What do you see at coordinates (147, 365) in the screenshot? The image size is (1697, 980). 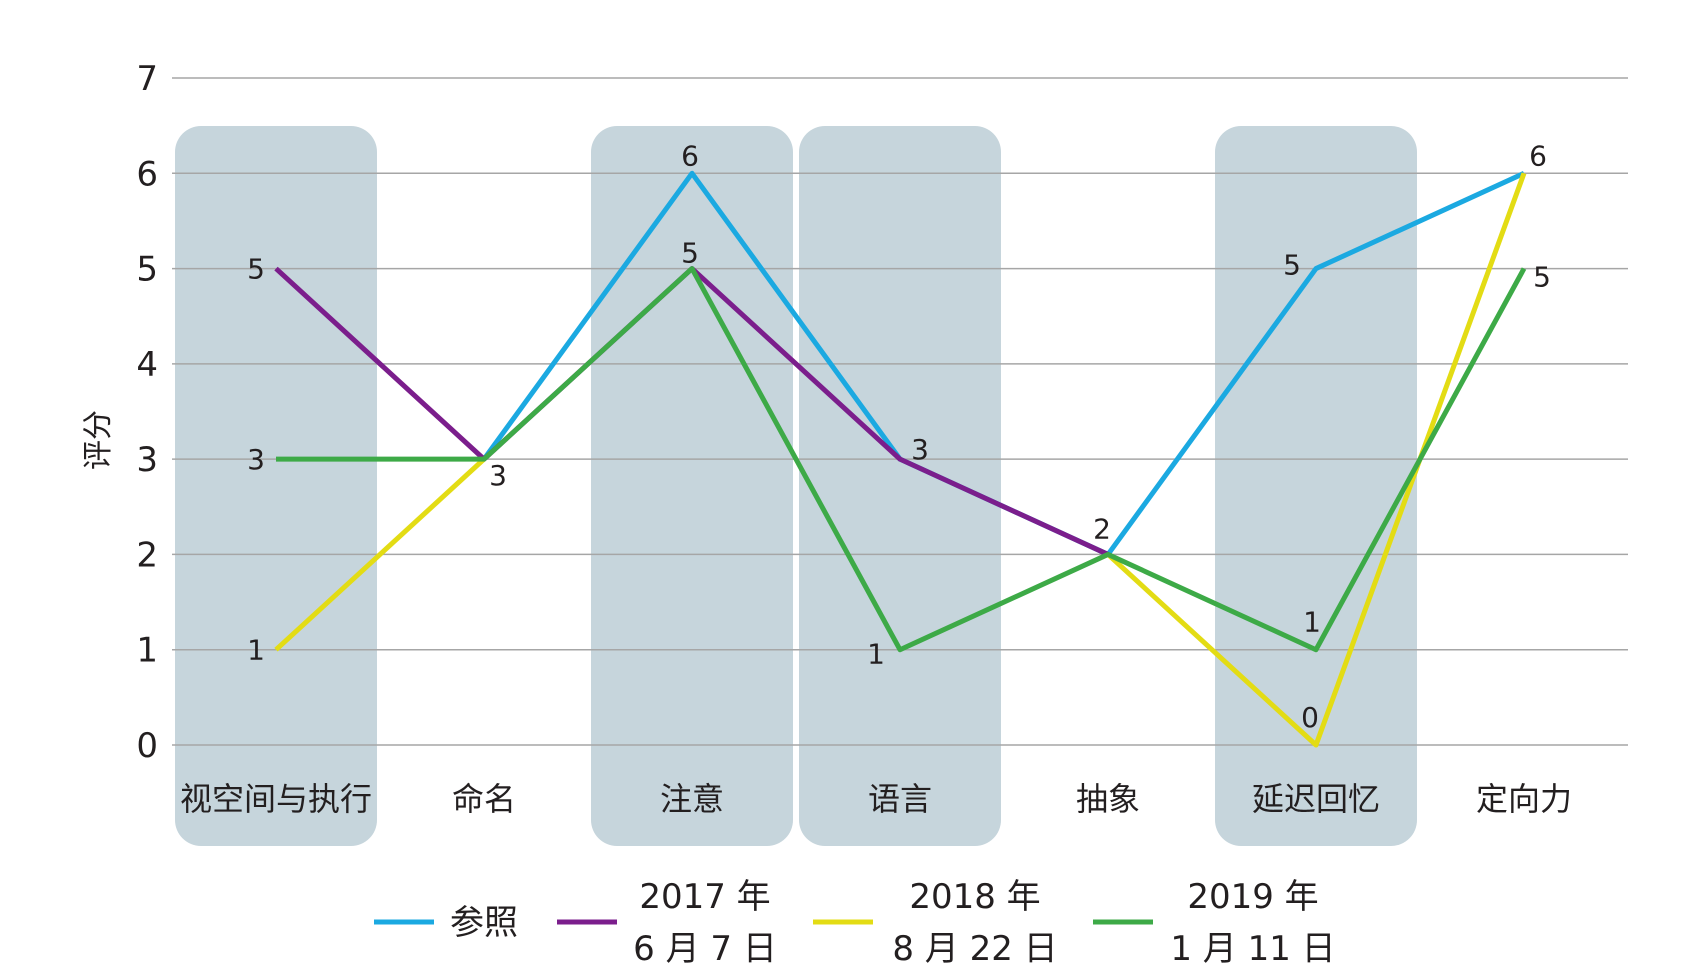 I see `y-tick-label: 4` at bounding box center [147, 365].